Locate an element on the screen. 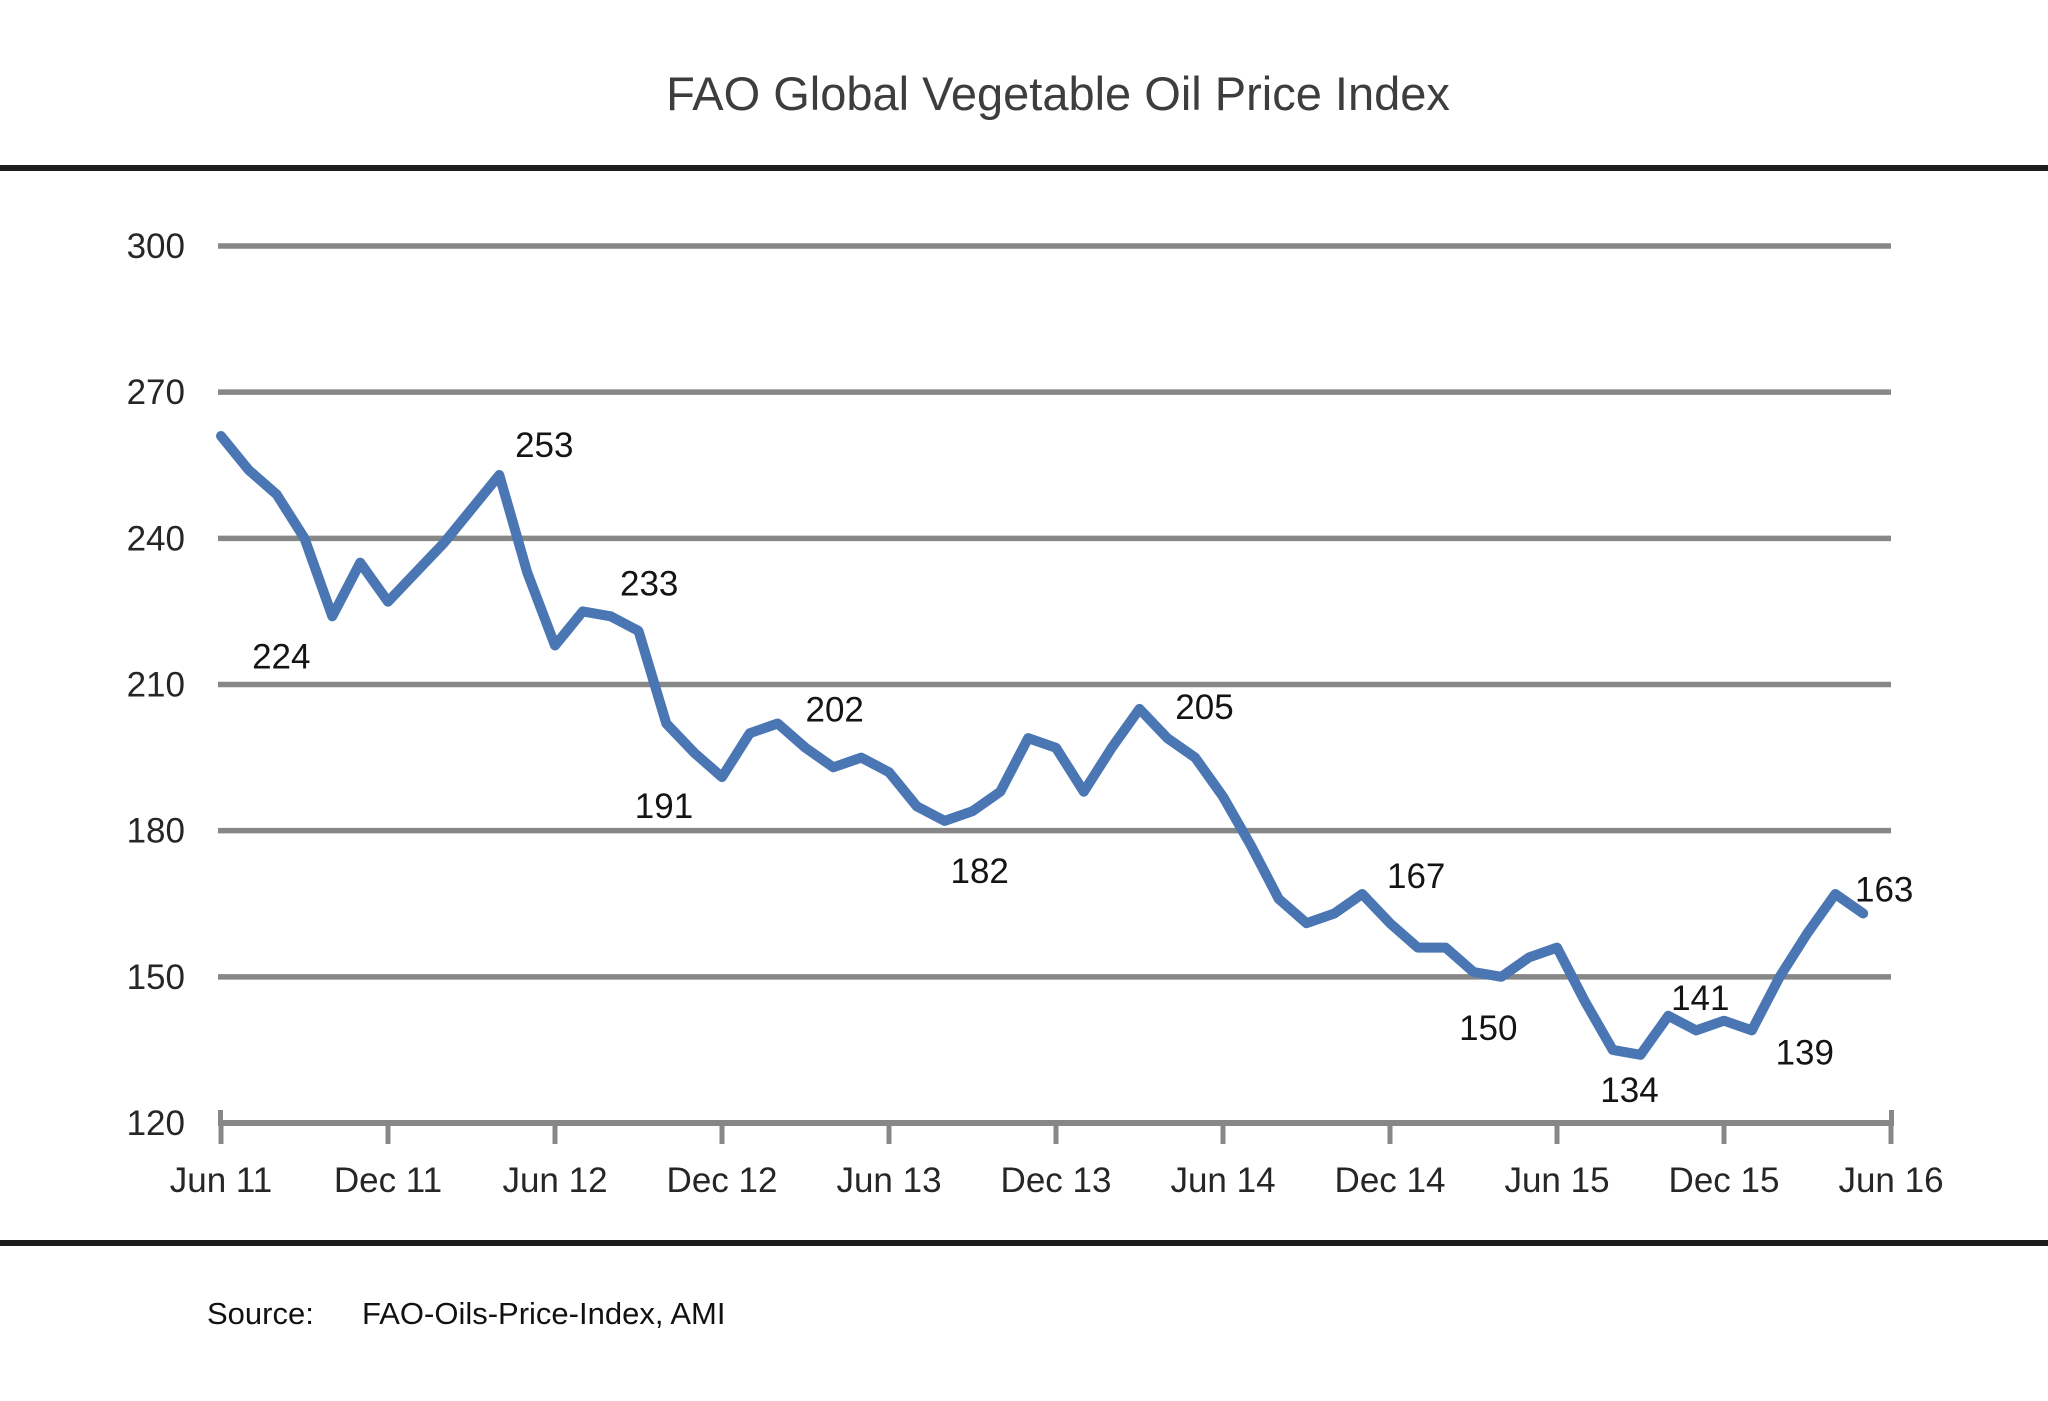  y-tick-label-210: 210 is located at coordinates (156, 685).